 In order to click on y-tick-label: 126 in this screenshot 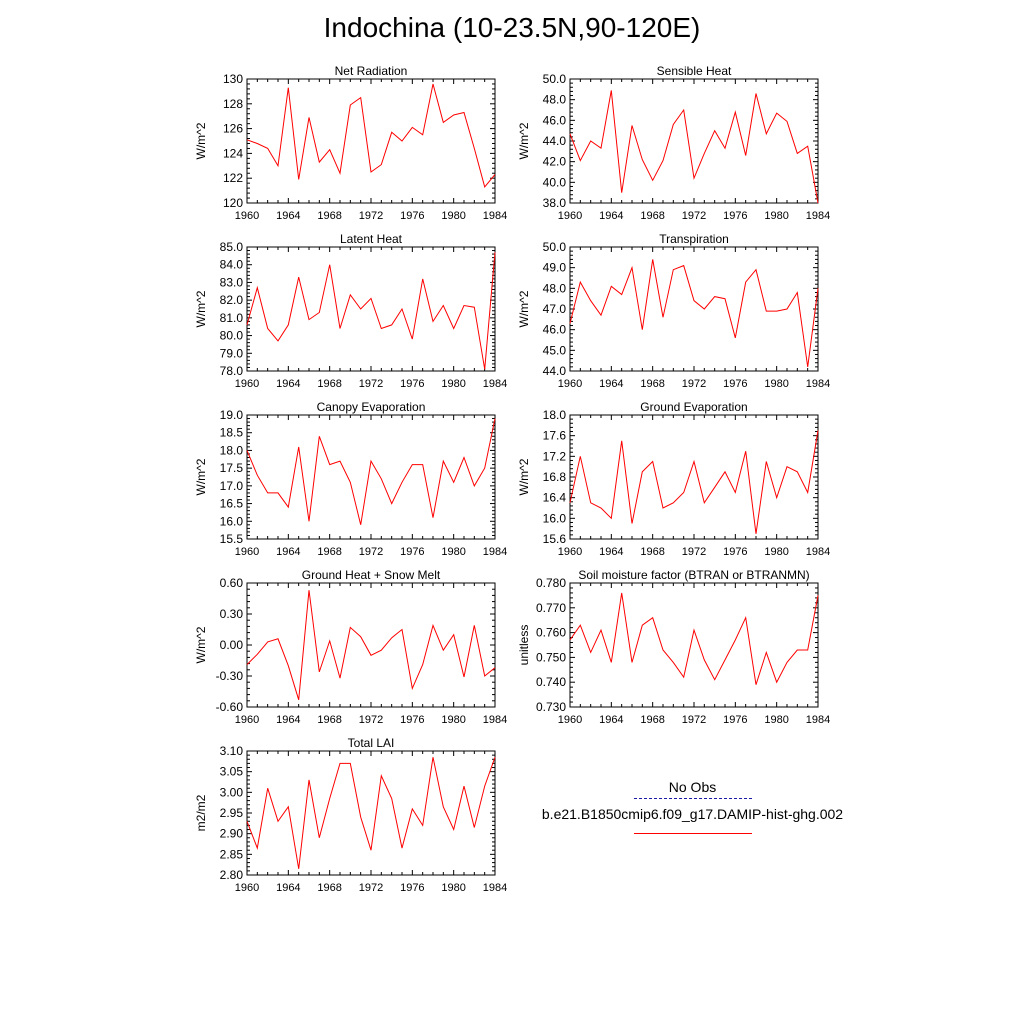, I will do `click(233, 129)`.